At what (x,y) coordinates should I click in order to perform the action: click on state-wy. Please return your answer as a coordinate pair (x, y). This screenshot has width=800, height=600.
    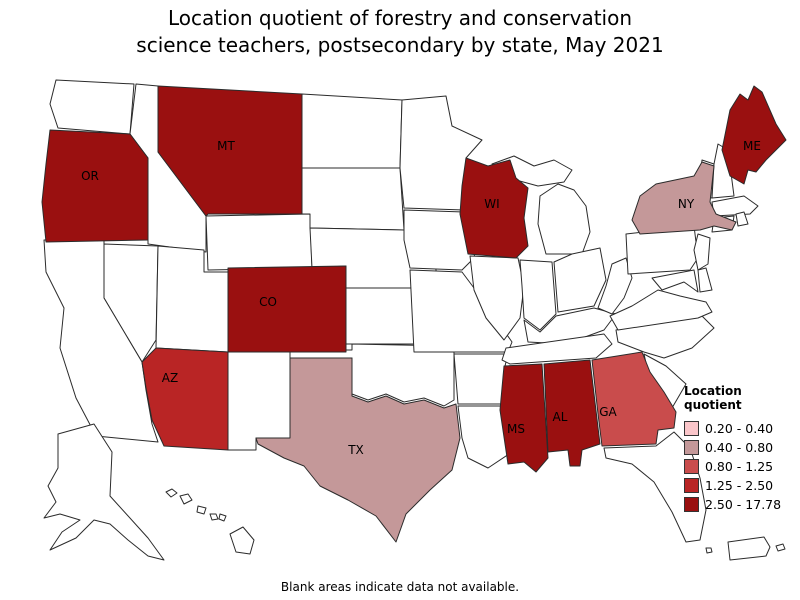
    Looking at the image, I should click on (259, 242).